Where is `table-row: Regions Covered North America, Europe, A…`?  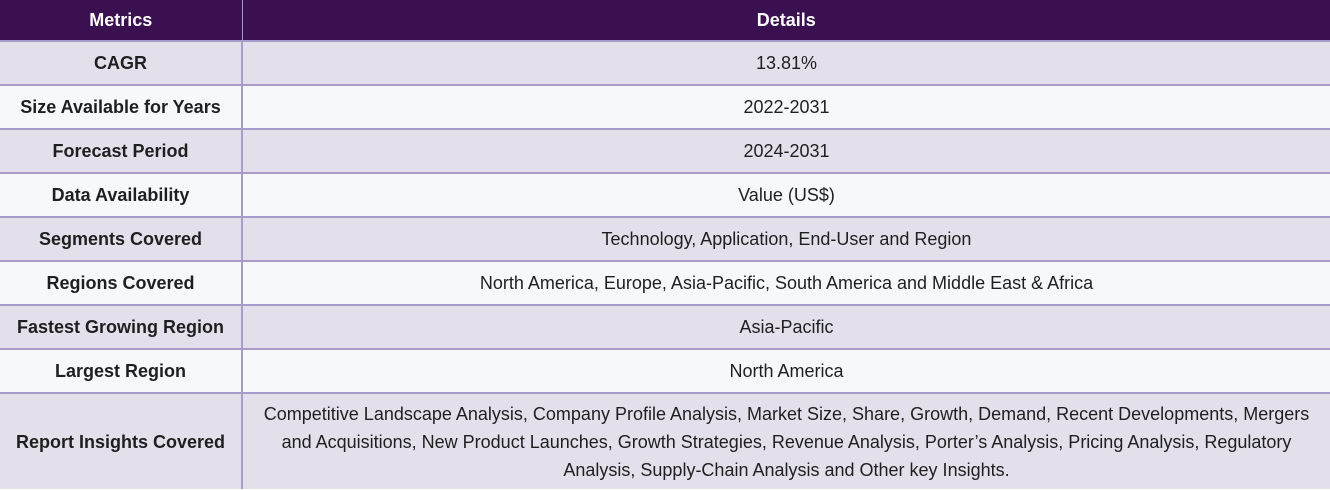 table-row: Regions Covered North America, Europe, A… is located at coordinates (665, 283).